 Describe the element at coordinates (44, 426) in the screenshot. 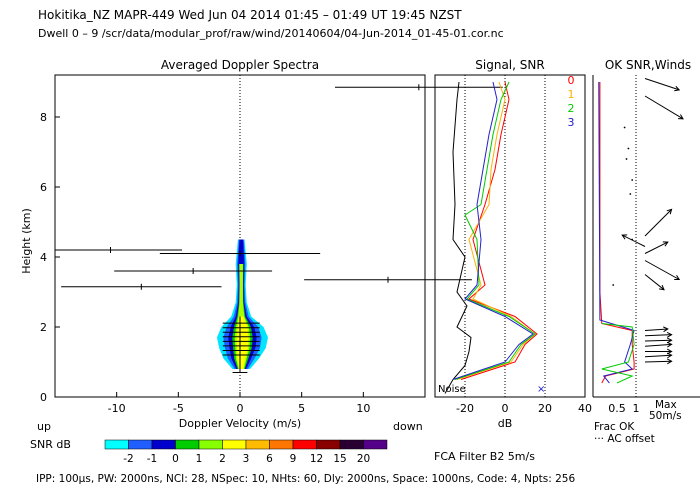

I see `direction-label-up: up` at that location.